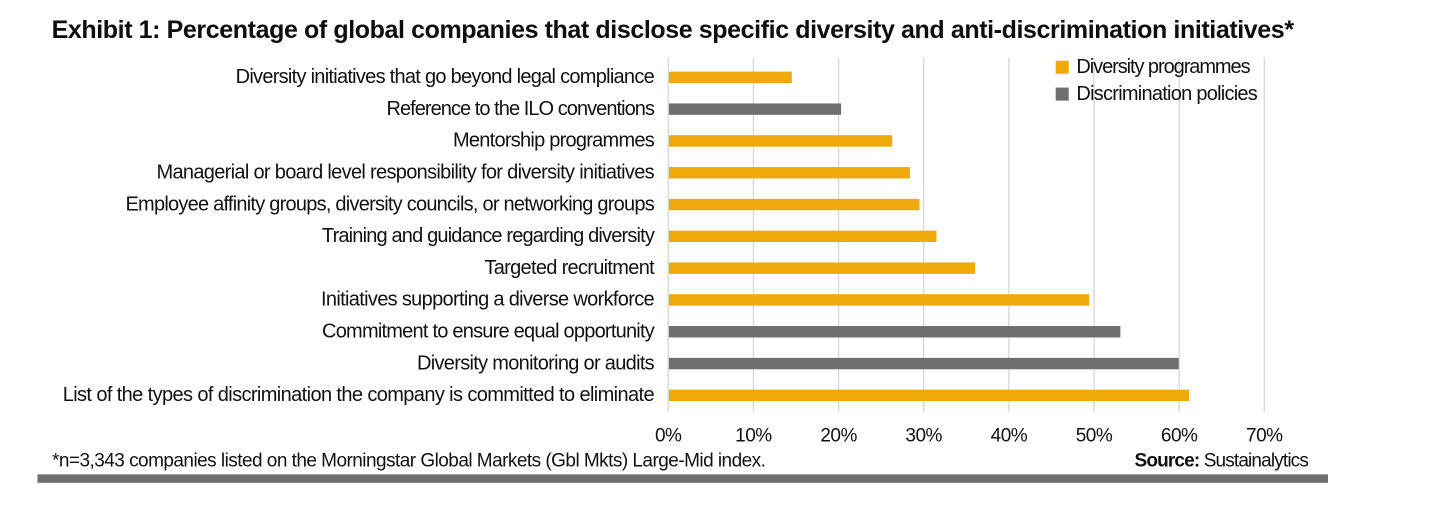  What do you see at coordinates (923, 435) in the screenshot?
I see `svg-text: 30%` at bounding box center [923, 435].